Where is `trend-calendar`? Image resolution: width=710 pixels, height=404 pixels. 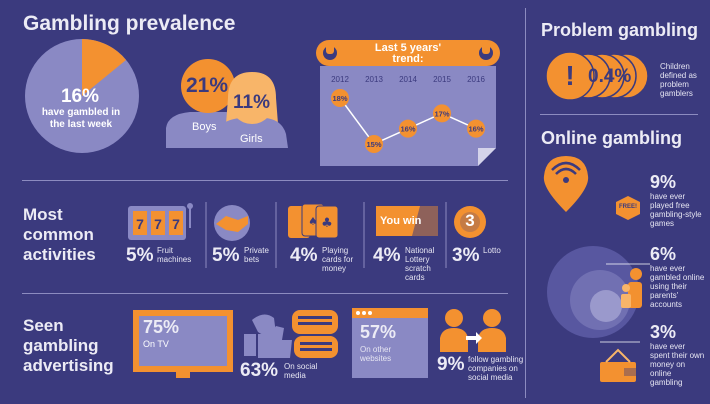 trend-calendar is located at coordinates (408, 103).